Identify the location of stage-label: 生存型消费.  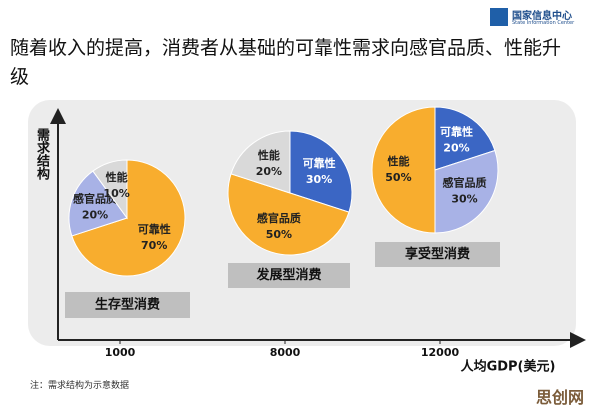
(127, 305).